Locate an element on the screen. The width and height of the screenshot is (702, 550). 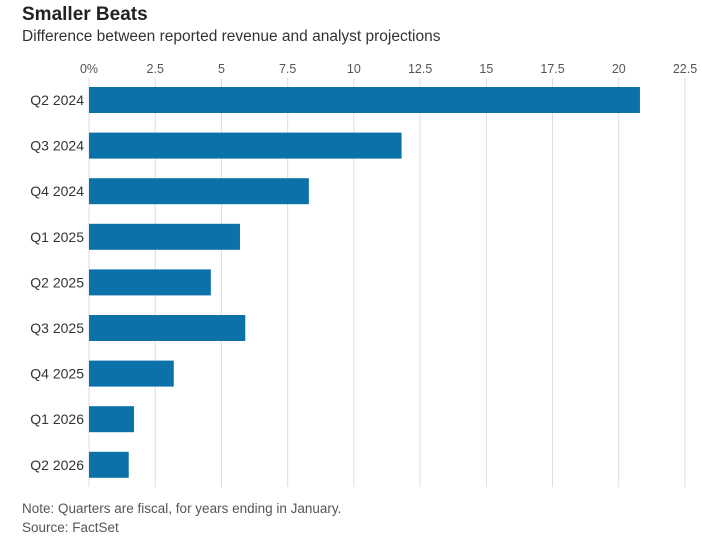
x-tick-label: 0% is located at coordinates (89, 69).